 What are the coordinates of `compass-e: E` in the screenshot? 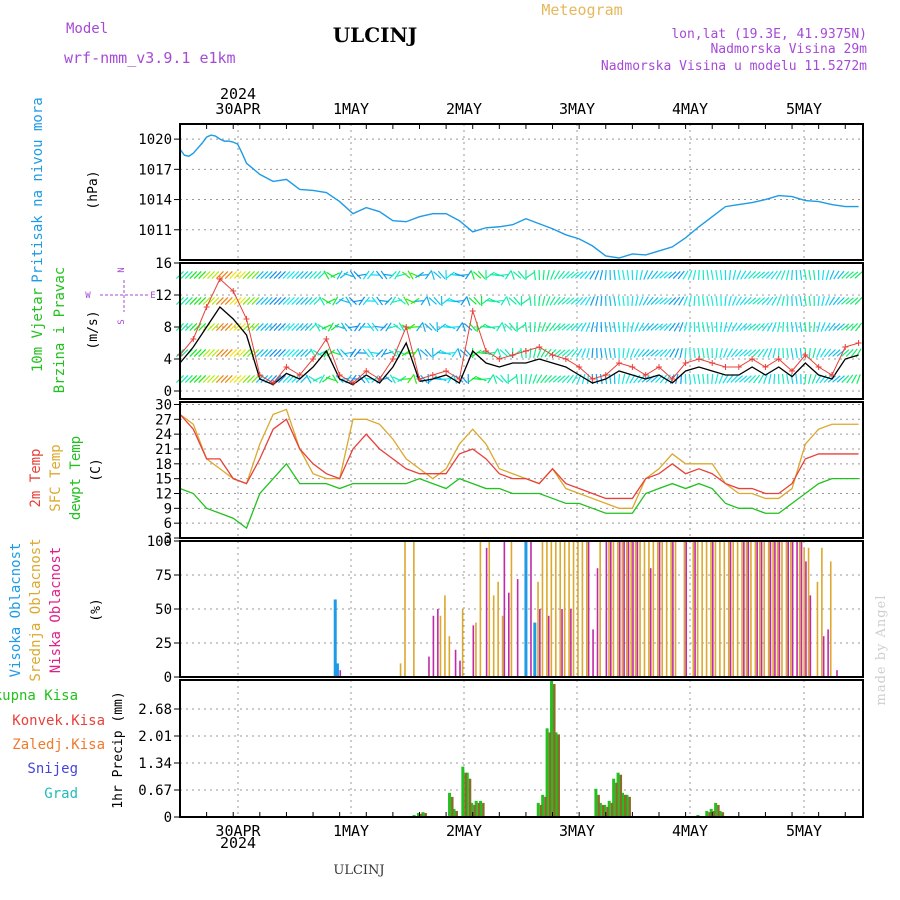 It's located at (152, 296).